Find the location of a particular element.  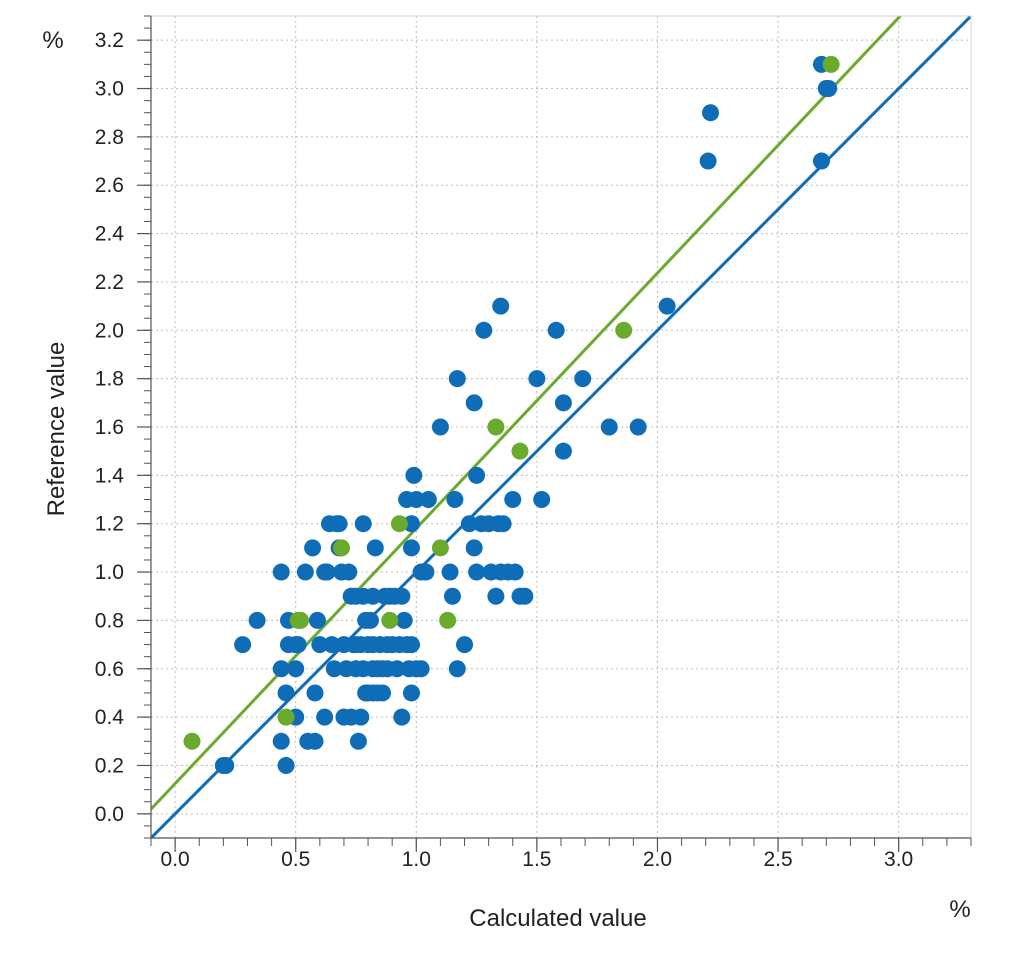

y-tick-label: 3.2 is located at coordinates (109, 40).